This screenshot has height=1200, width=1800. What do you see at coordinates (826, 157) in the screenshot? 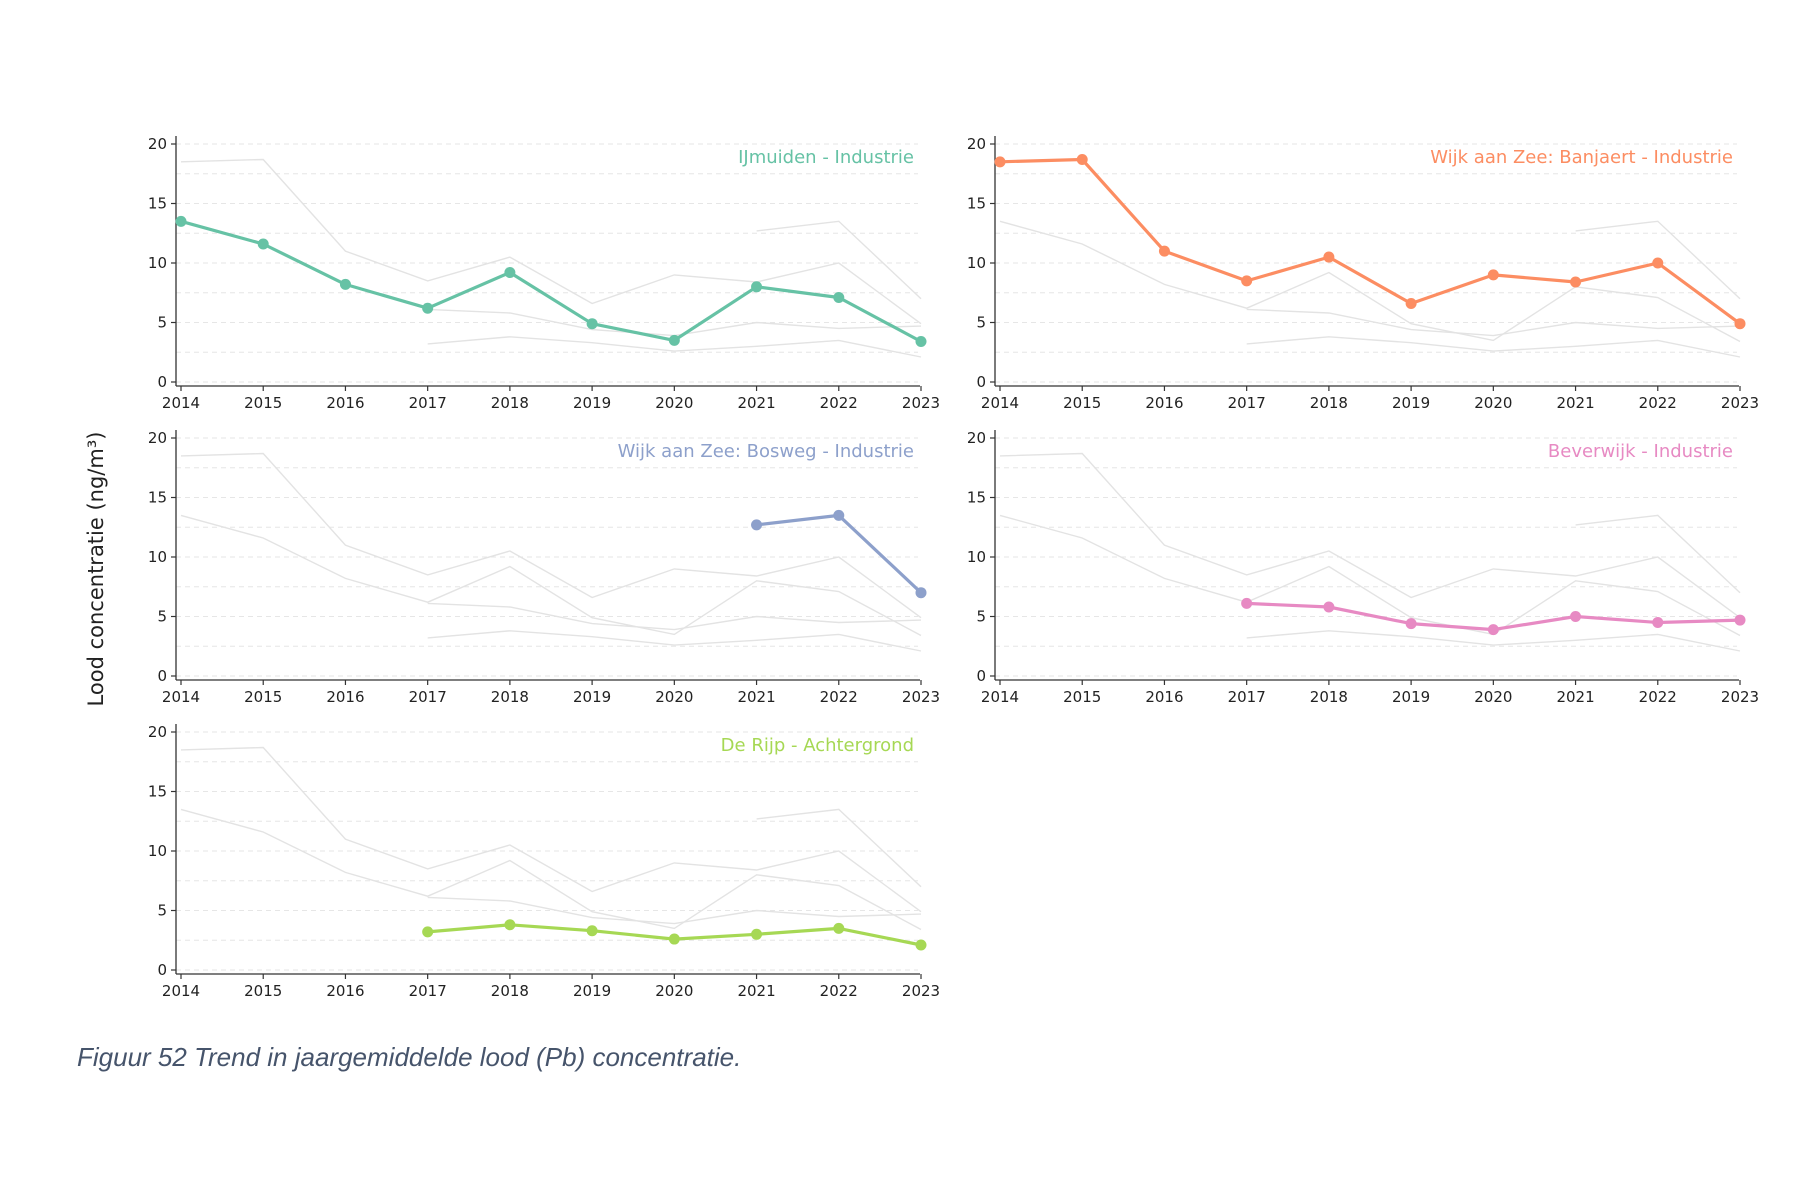
I see `panel-title: IJmuiden - Industrie` at bounding box center [826, 157].